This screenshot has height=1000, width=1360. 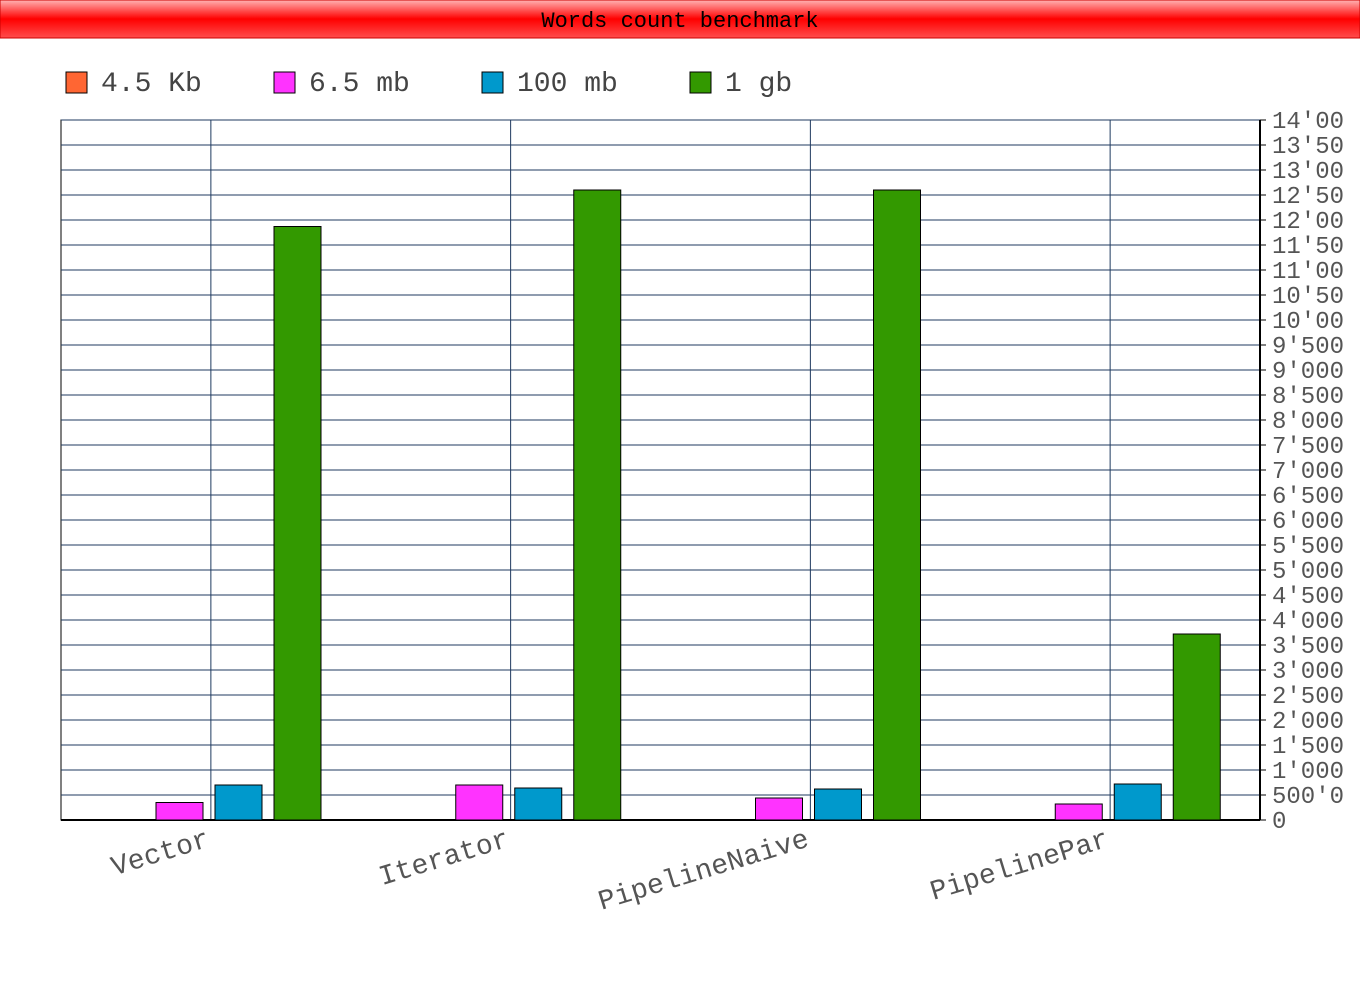 What do you see at coordinates (1308, 247) in the screenshot?
I see `y-tick-label: 11'50` at bounding box center [1308, 247].